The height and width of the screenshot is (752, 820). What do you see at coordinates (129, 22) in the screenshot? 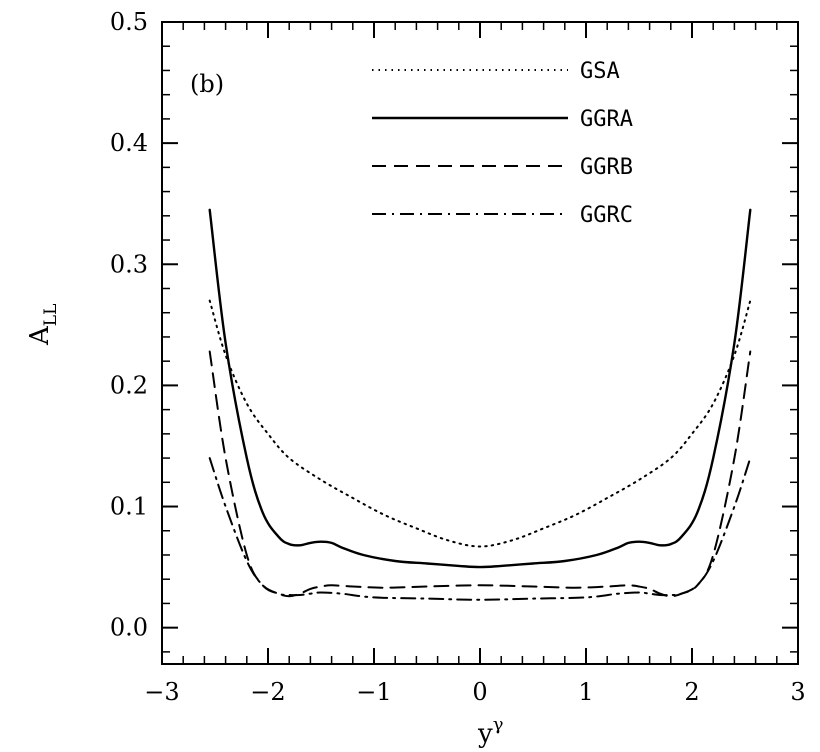
I see `y-tick-label: 0.5` at bounding box center [129, 22].